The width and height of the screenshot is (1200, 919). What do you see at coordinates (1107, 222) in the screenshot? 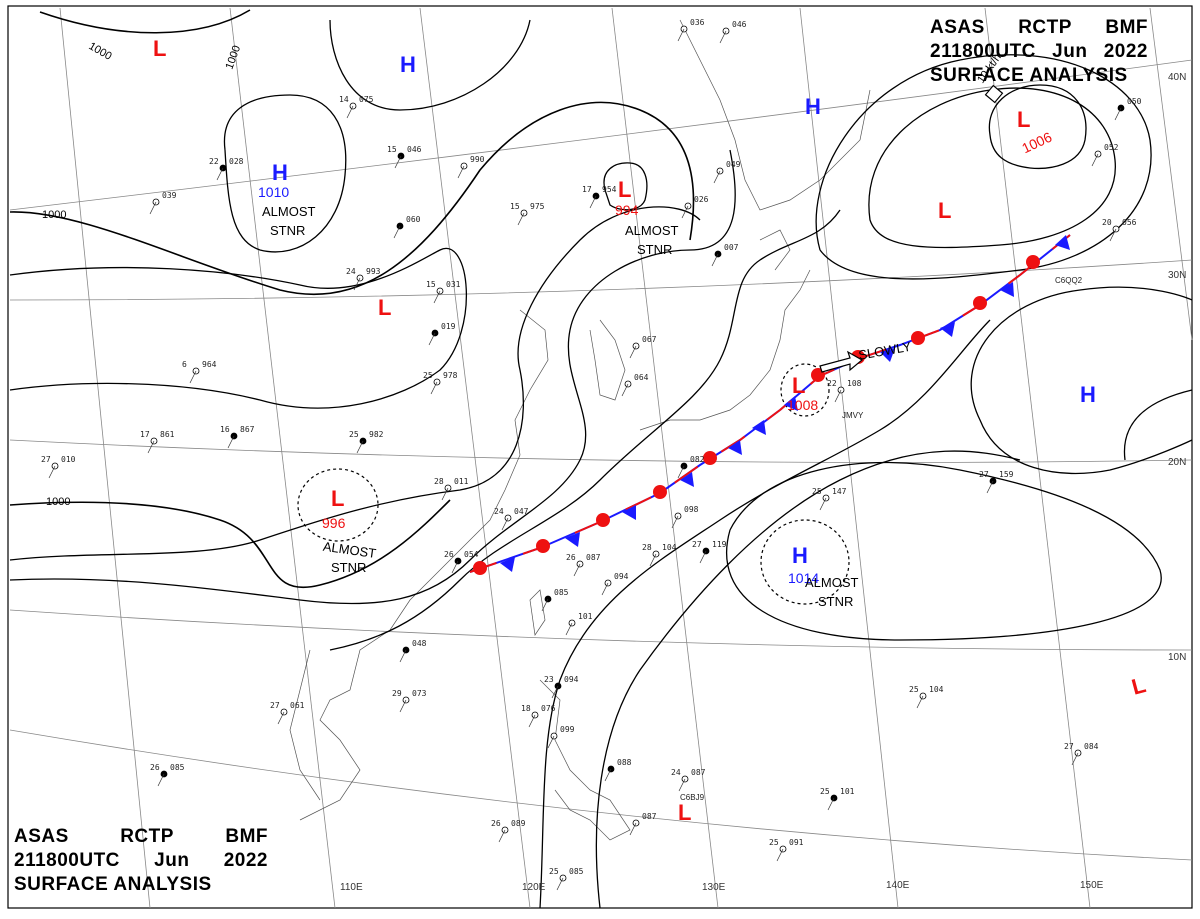
I see `station-temp: 20` at bounding box center [1107, 222].